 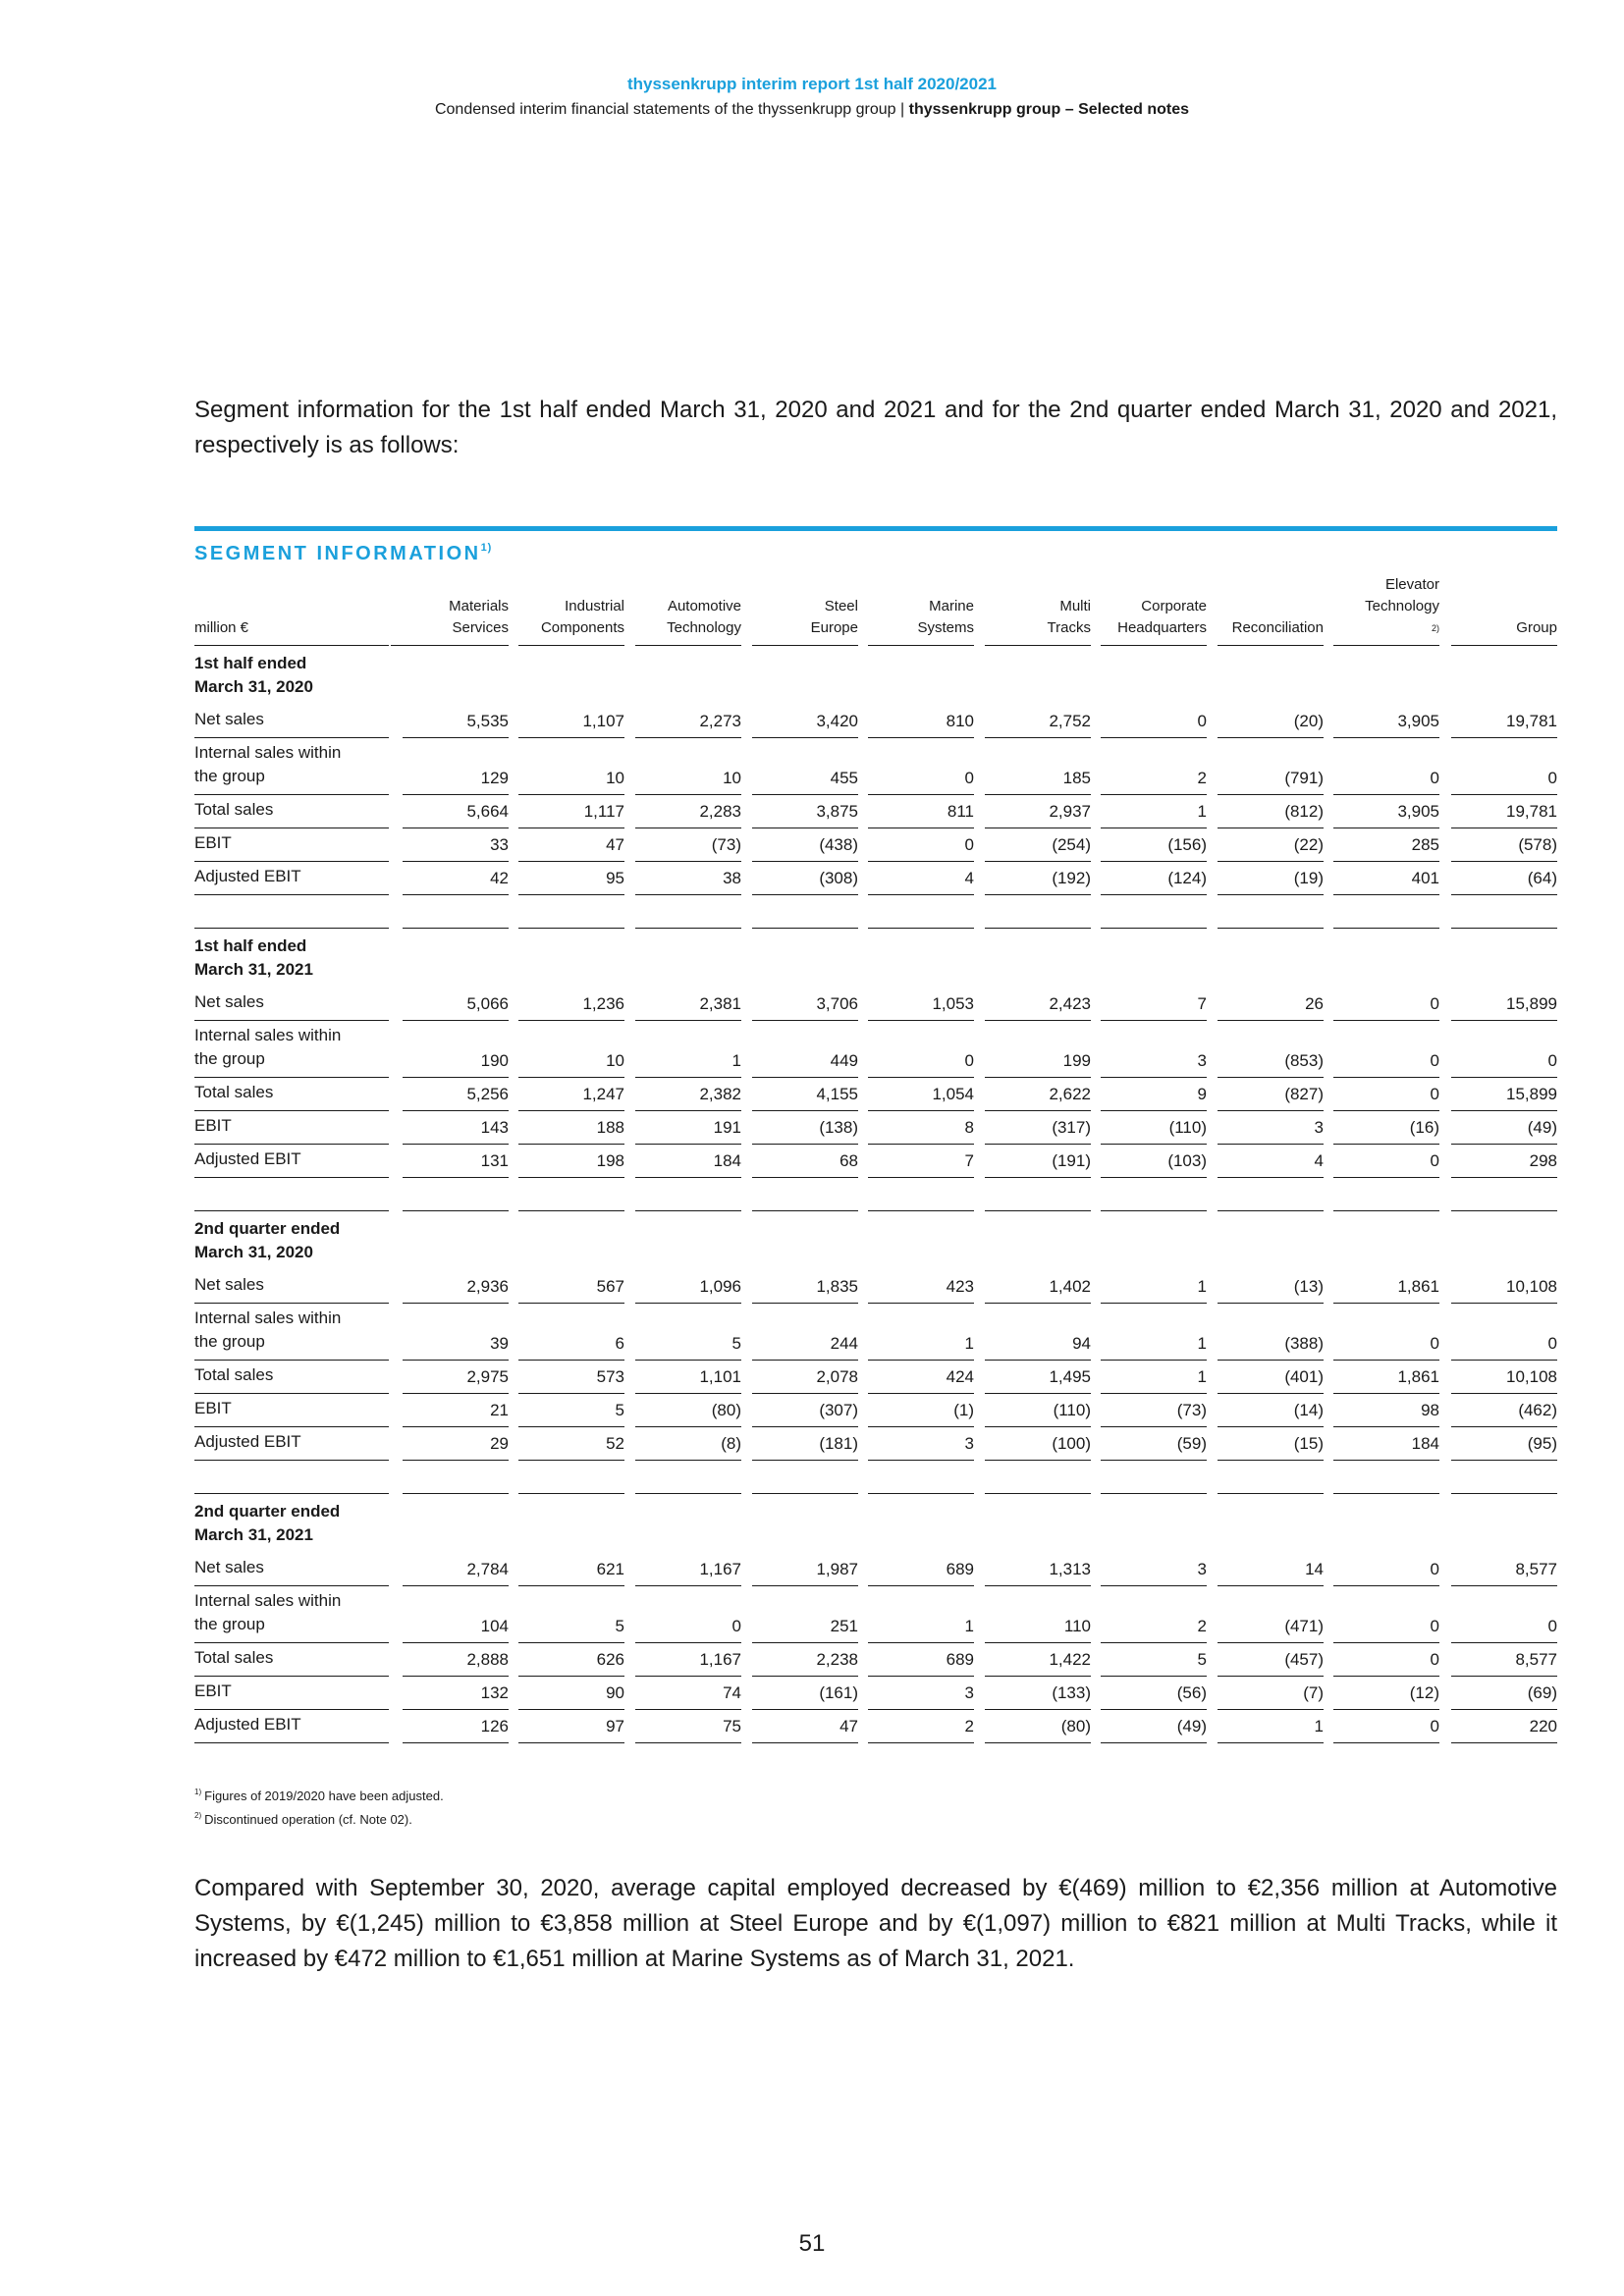 What do you see at coordinates (844, 1343) in the screenshot?
I see `cell-value: 244` at bounding box center [844, 1343].